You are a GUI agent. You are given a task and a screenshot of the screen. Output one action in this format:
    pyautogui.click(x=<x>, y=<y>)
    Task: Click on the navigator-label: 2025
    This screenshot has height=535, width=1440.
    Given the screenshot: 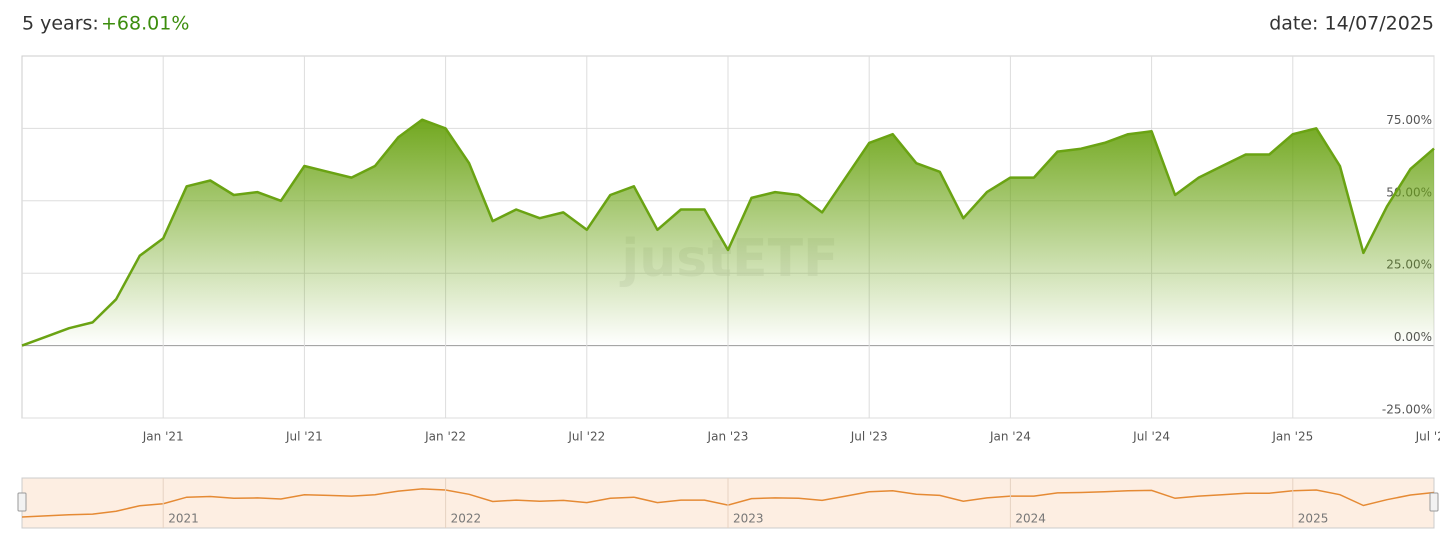 What is the action you would take?
    pyautogui.click(x=1313, y=519)
    